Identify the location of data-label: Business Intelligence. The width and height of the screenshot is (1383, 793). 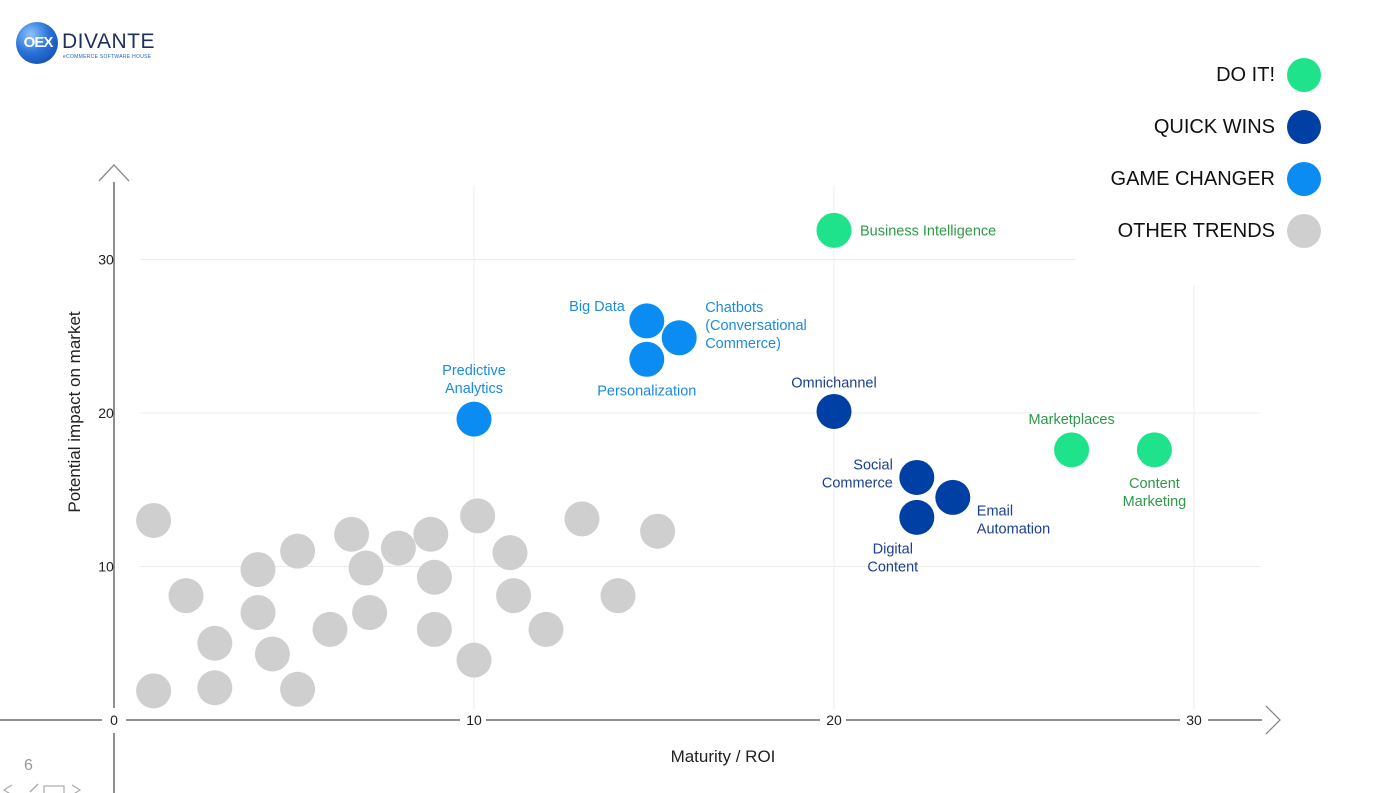
(928, 231).